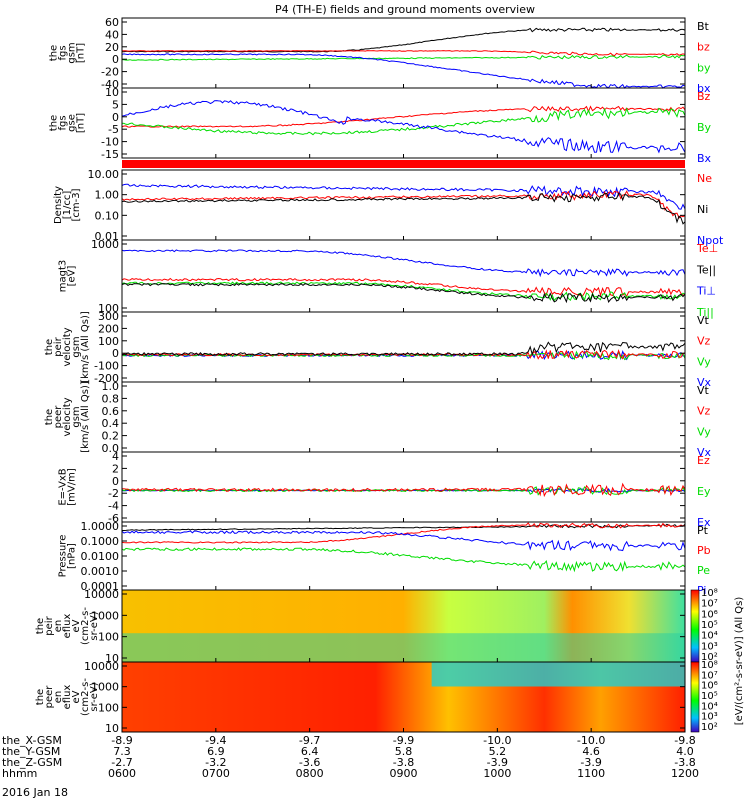 The width and height of the screenshot is (750, 800). I want to click on x-row-value: 7.3, so click(122, 751).